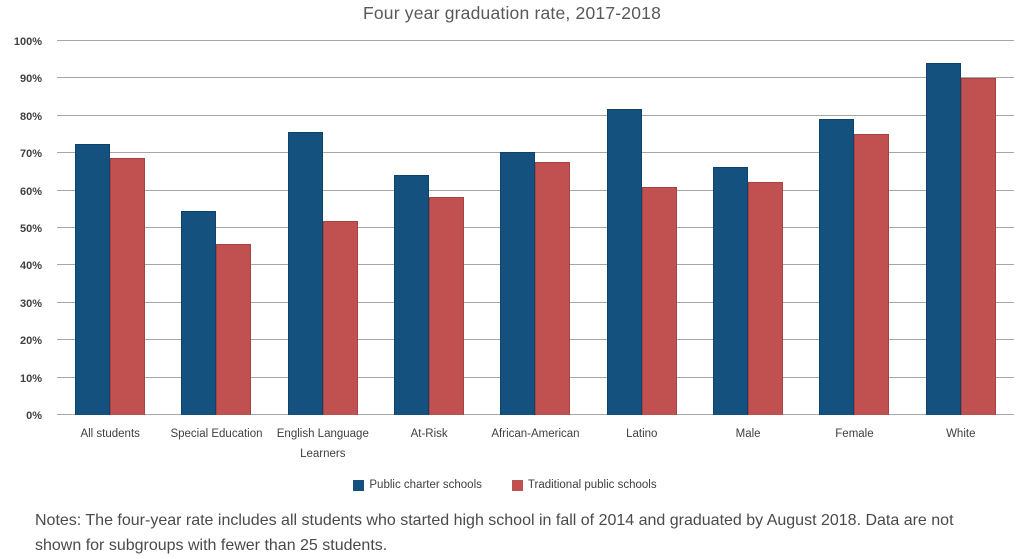 This screenshot has width=1024, height=559. Describe the element at coordinates (512, 13) in the screenshot. I see `chart-title: Four year graduation rate, 2017-2018` at that location.